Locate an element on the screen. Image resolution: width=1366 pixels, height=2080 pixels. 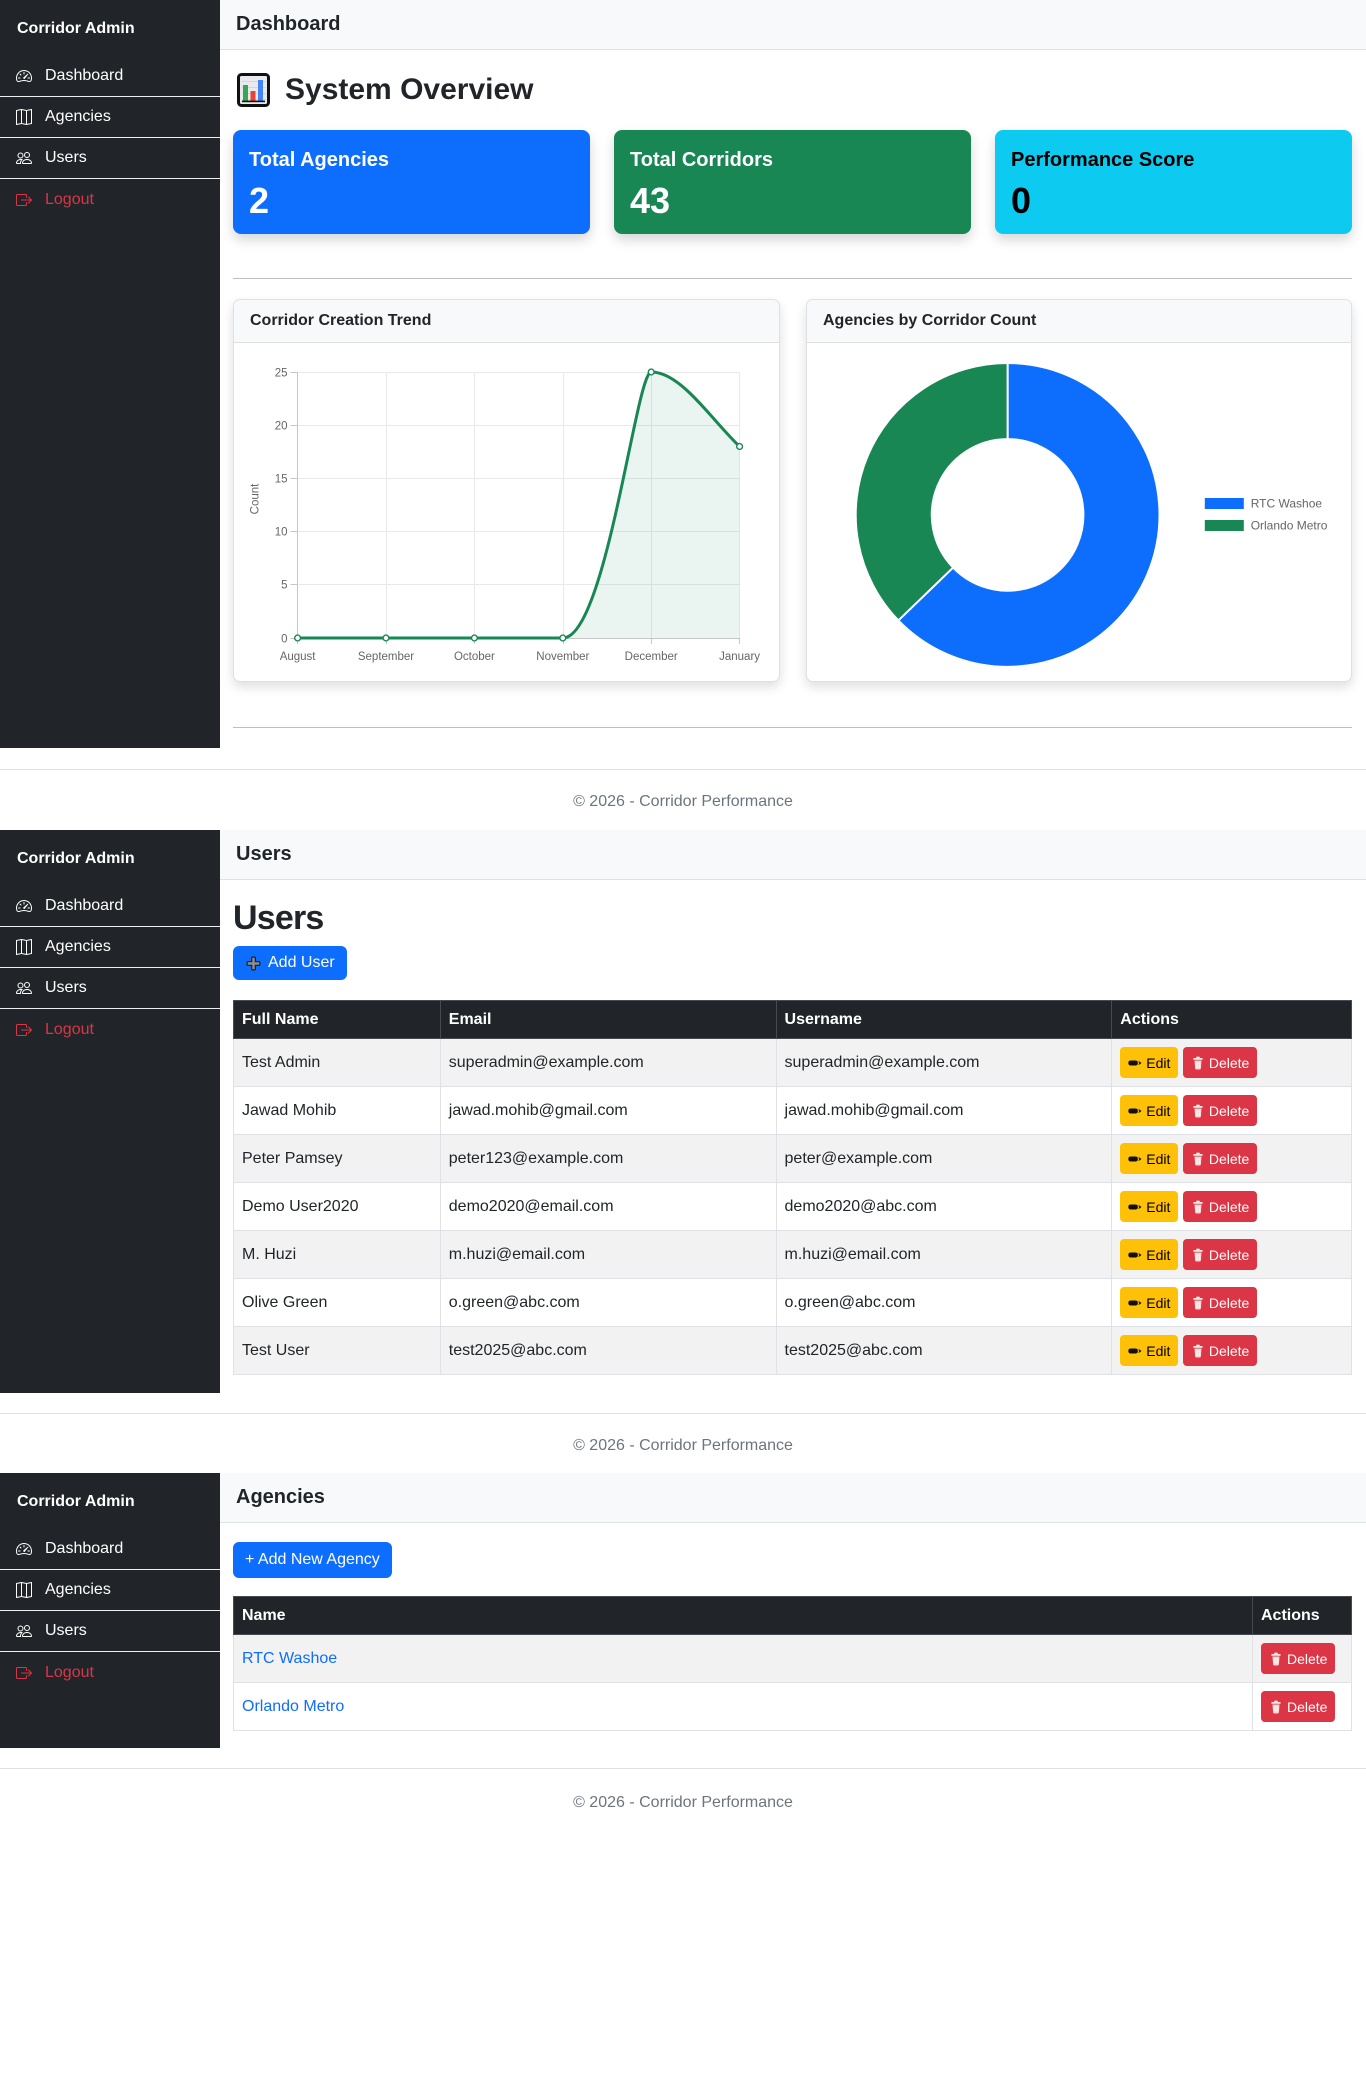
svg-text: Count is located at coordinates (256, 498).